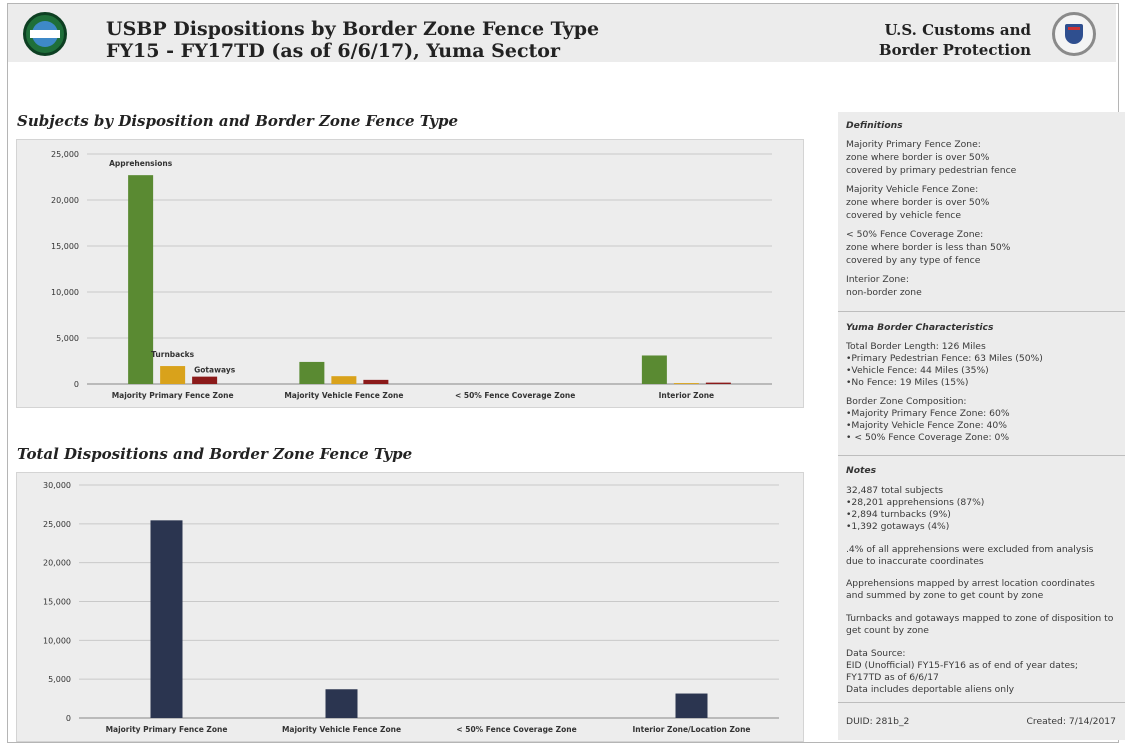 The height and width of the screenshot is (746, 1125). I want to click on notes-line: 32,487 total subjects, so click(895, 490).